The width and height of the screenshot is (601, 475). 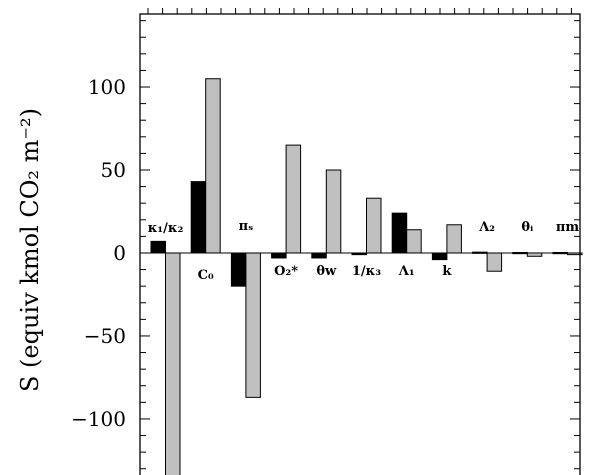 What do you see at coordinates (406, 271) in the screenshot?
I see `category-label-6: Λ₁` at bounding box center [406, 271].